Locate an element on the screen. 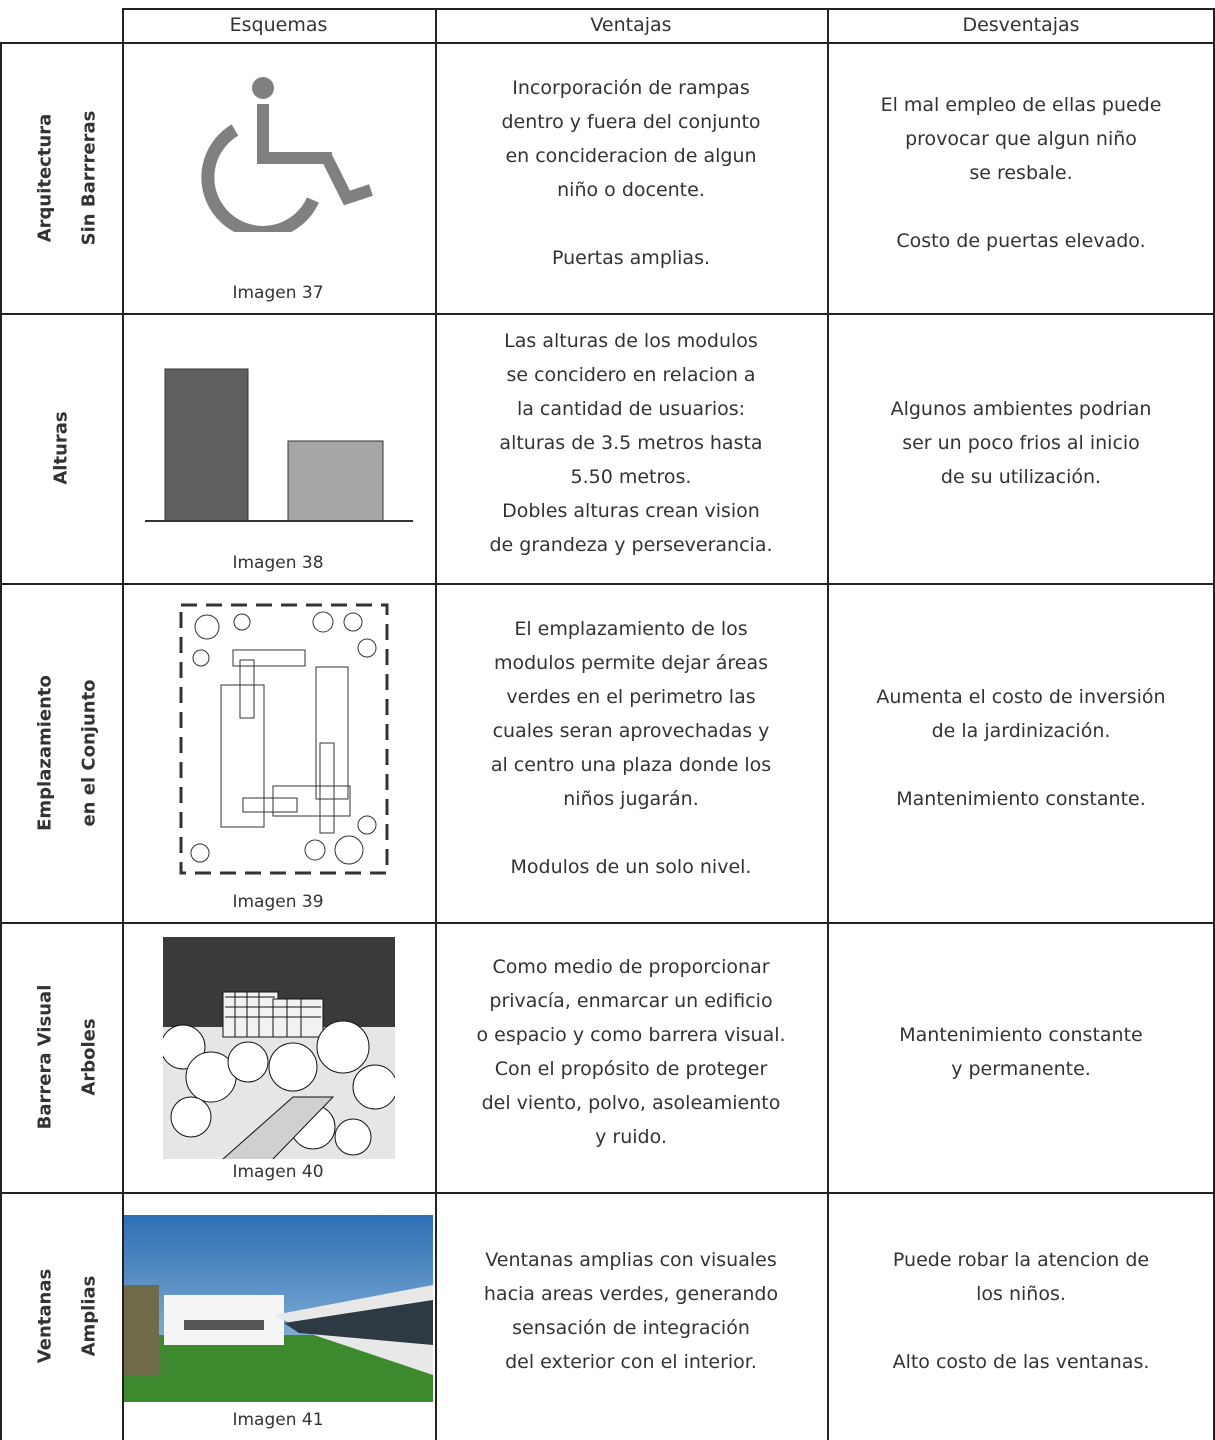 The image size is (1215, 1440). text-line: Ventanas amplias con visuales is located at coordinates (631, 1260).